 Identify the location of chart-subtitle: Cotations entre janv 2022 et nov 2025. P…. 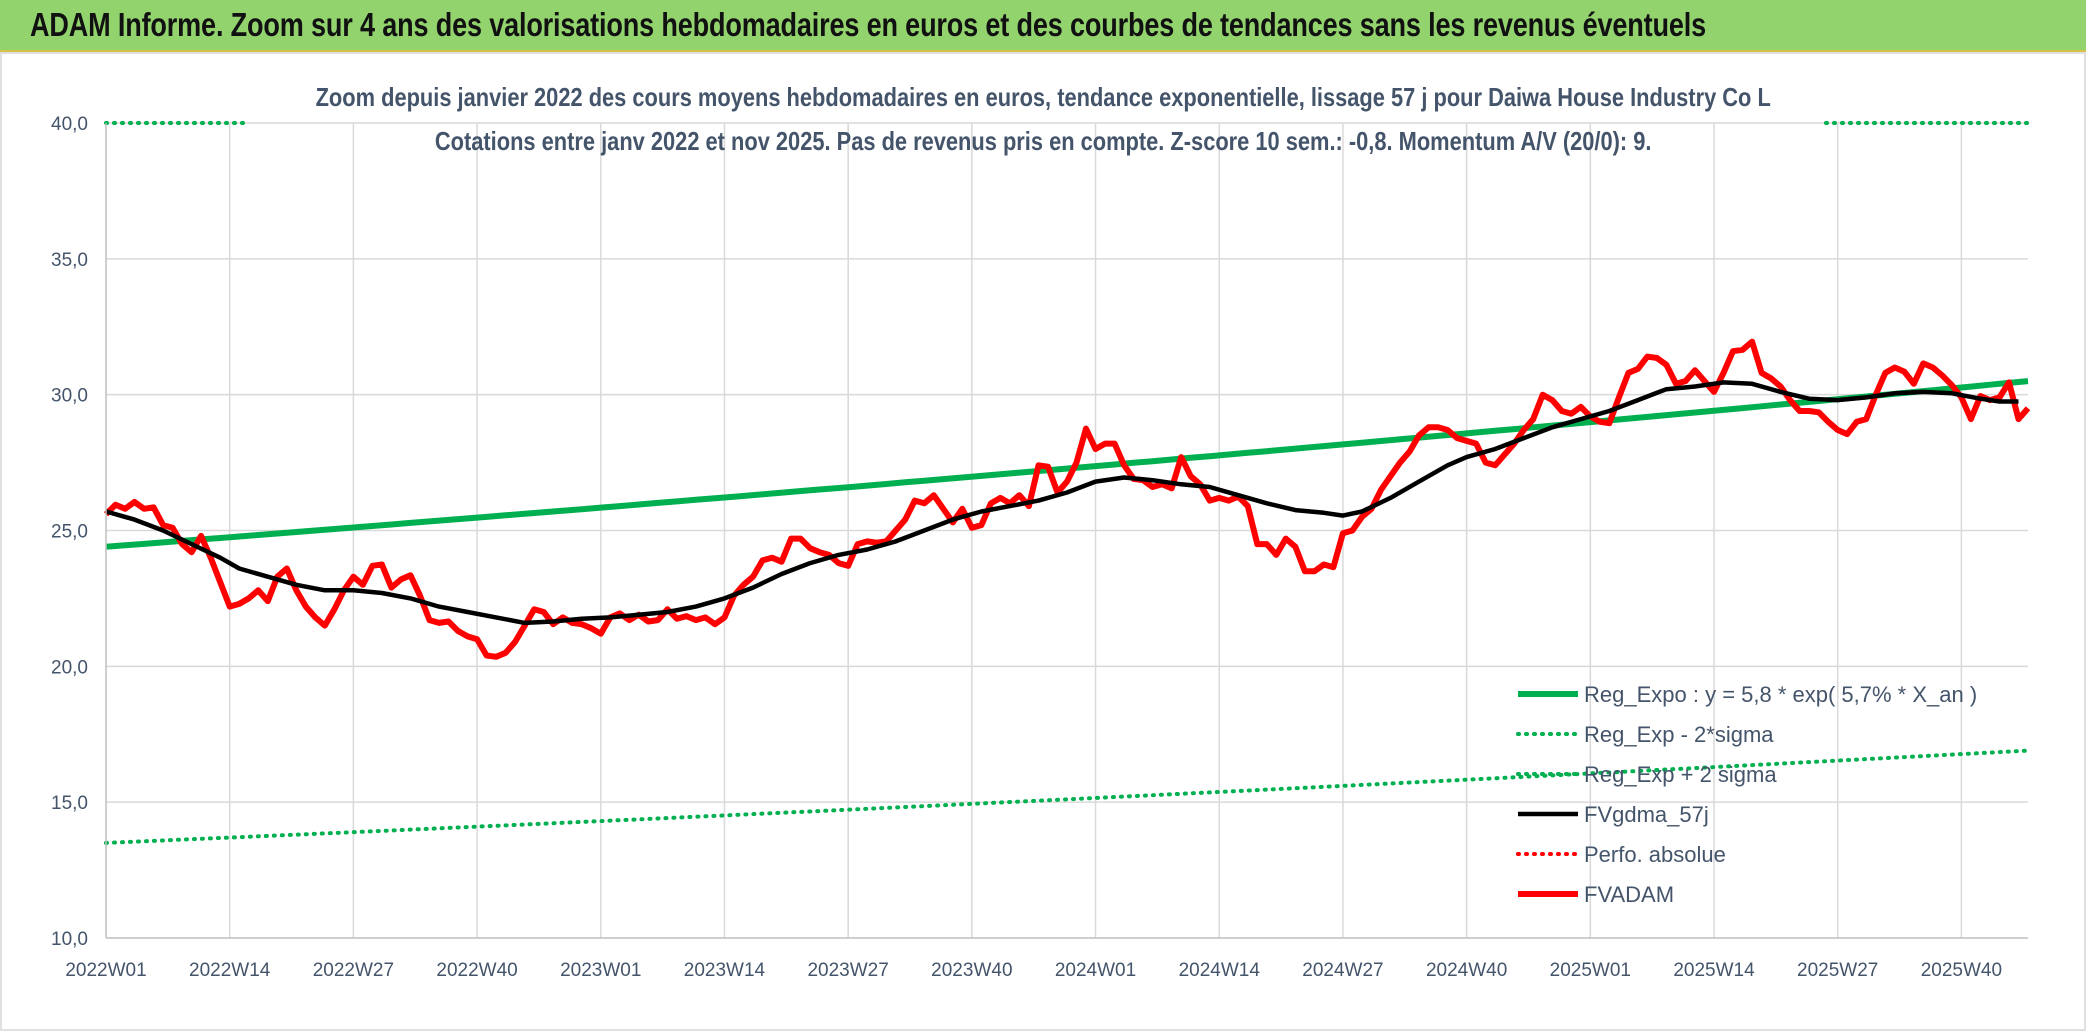
(1043, 141).